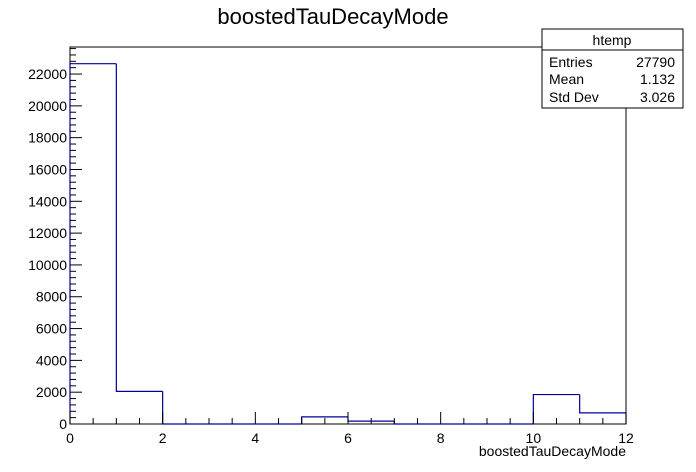 The image size is (696, 472). What do you see at coordinates (566, 79) in the screenshot?
I see `stats-mean-label: Mean` at bounding box center [566, 79].